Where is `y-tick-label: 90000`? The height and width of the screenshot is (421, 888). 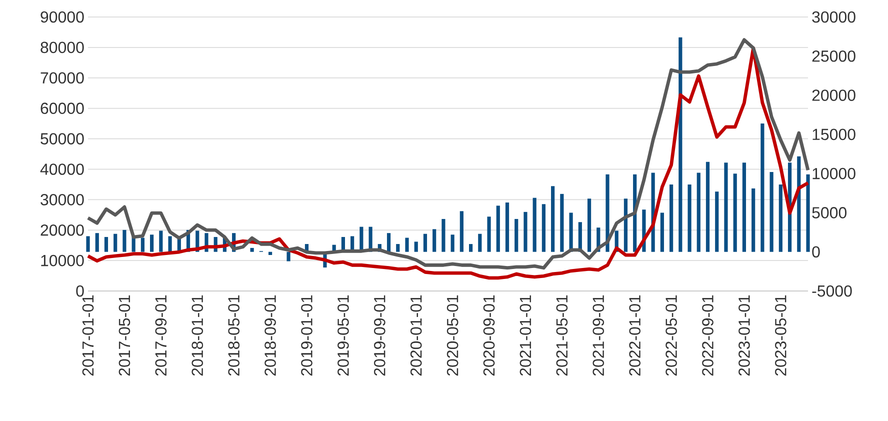
y-tick-label: 90000 is located at coordinates (62, 17).